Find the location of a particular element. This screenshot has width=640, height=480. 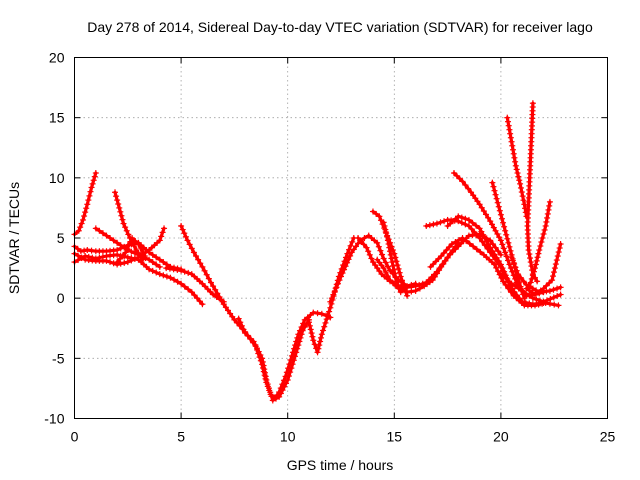

series-track-f is located at coordinates (129, 226).